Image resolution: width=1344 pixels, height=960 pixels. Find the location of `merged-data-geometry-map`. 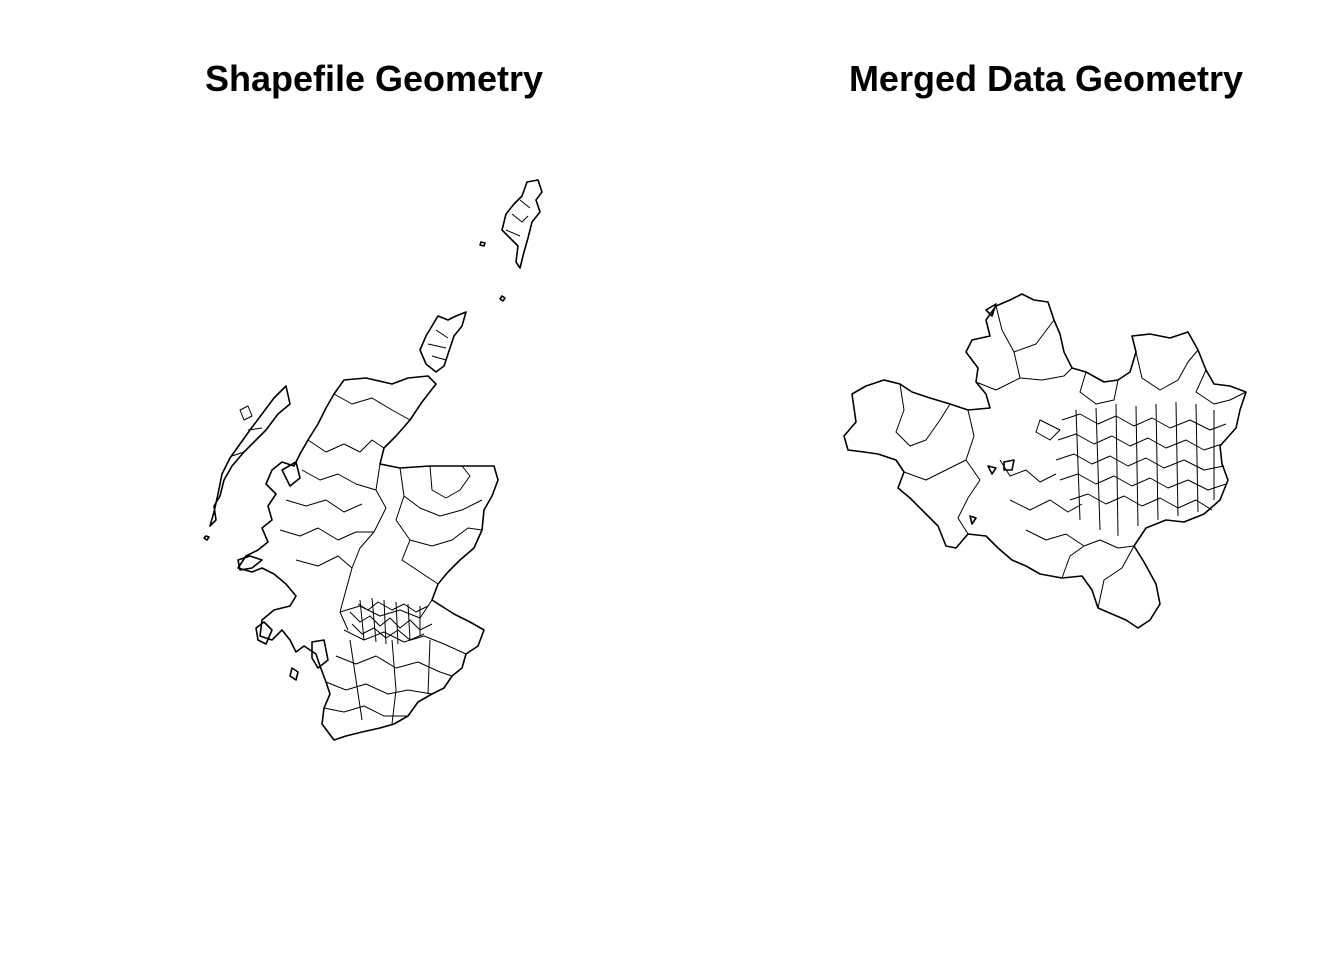

merged-data-geometry-map is located at coordinates (1045, 461).